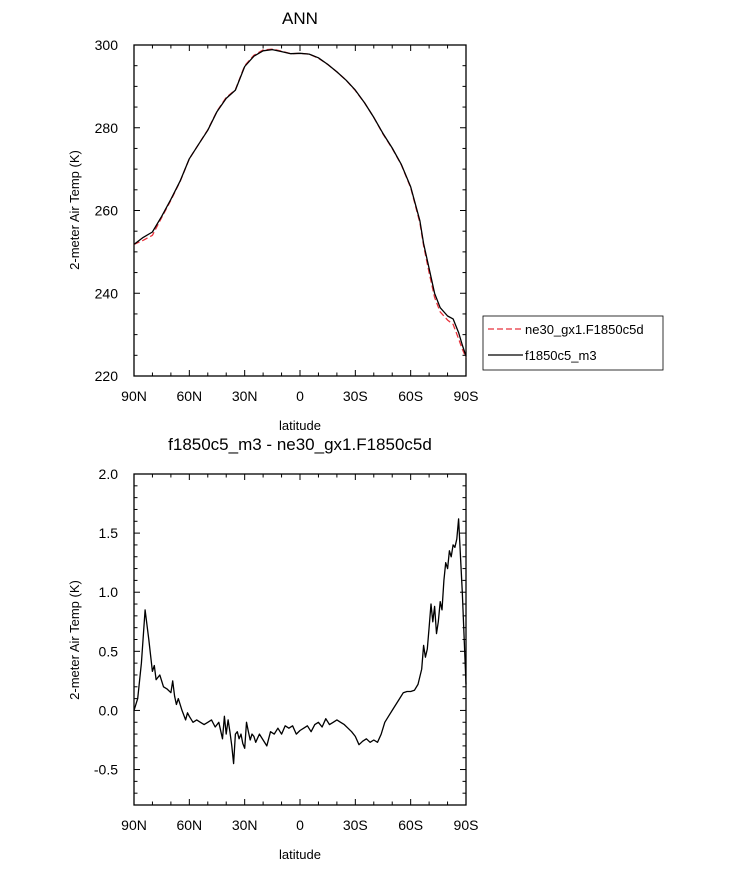  I want to click on top-y-tick-label: 280, so click(107, 128).